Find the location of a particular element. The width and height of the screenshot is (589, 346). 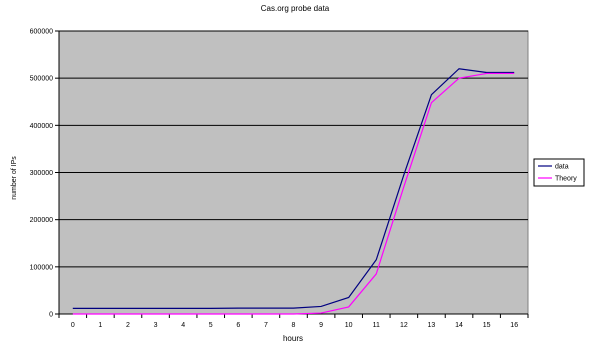

x-tick-label: 10 is located at coordinates (349, 325).